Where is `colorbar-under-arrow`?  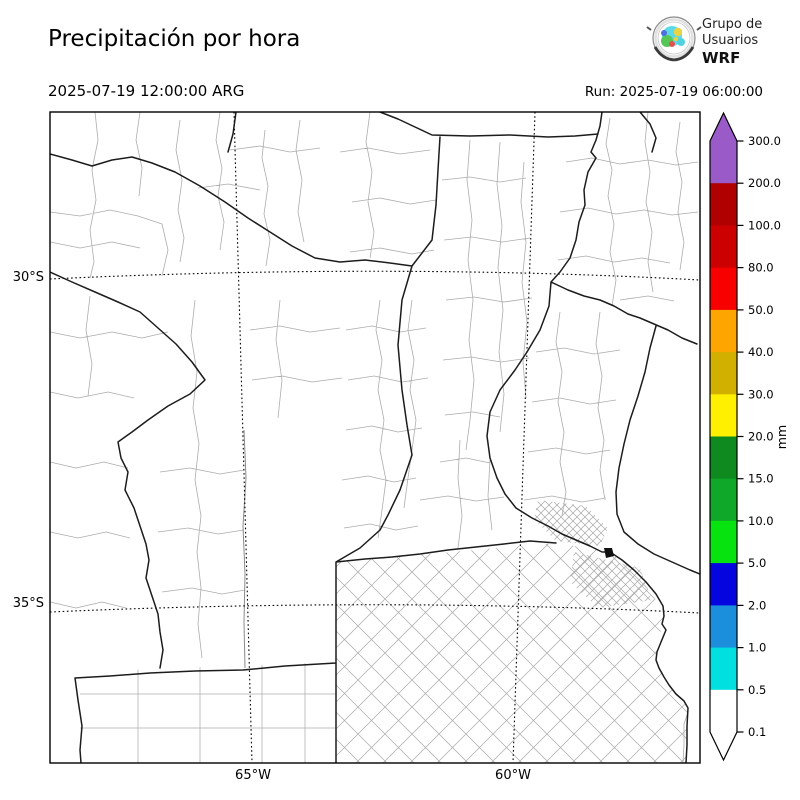
colorbar-under-arrow is located at coordinates (723, 746).